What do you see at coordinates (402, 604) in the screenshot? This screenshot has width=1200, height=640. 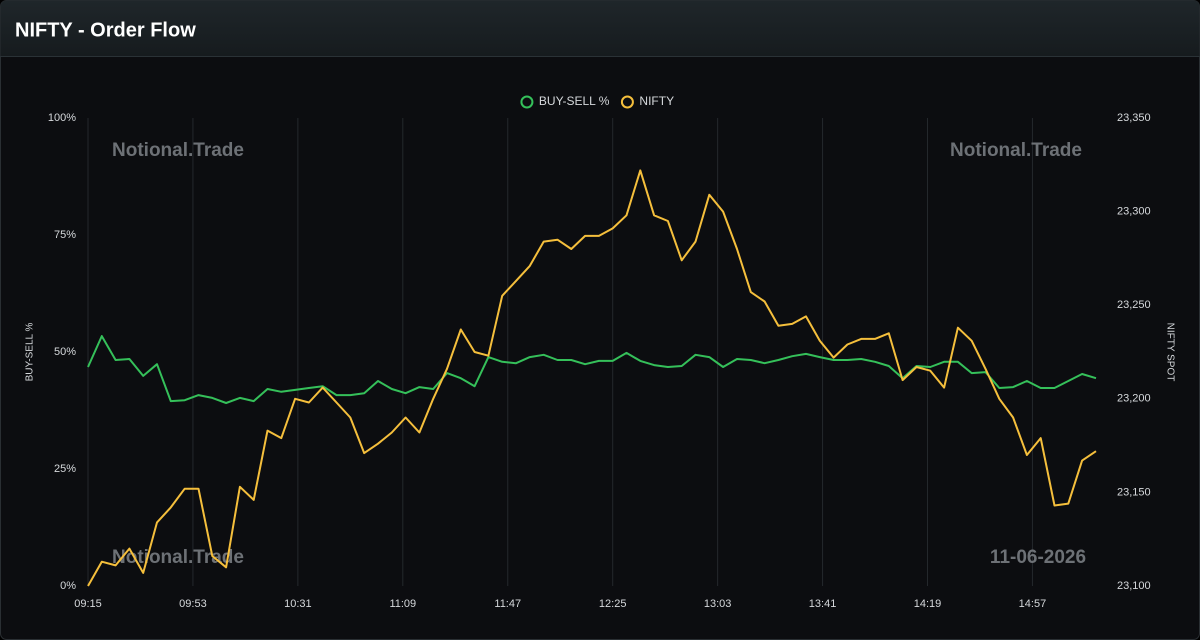 I see `x-tick-label: 11:09` at bounding box center [402, 604].